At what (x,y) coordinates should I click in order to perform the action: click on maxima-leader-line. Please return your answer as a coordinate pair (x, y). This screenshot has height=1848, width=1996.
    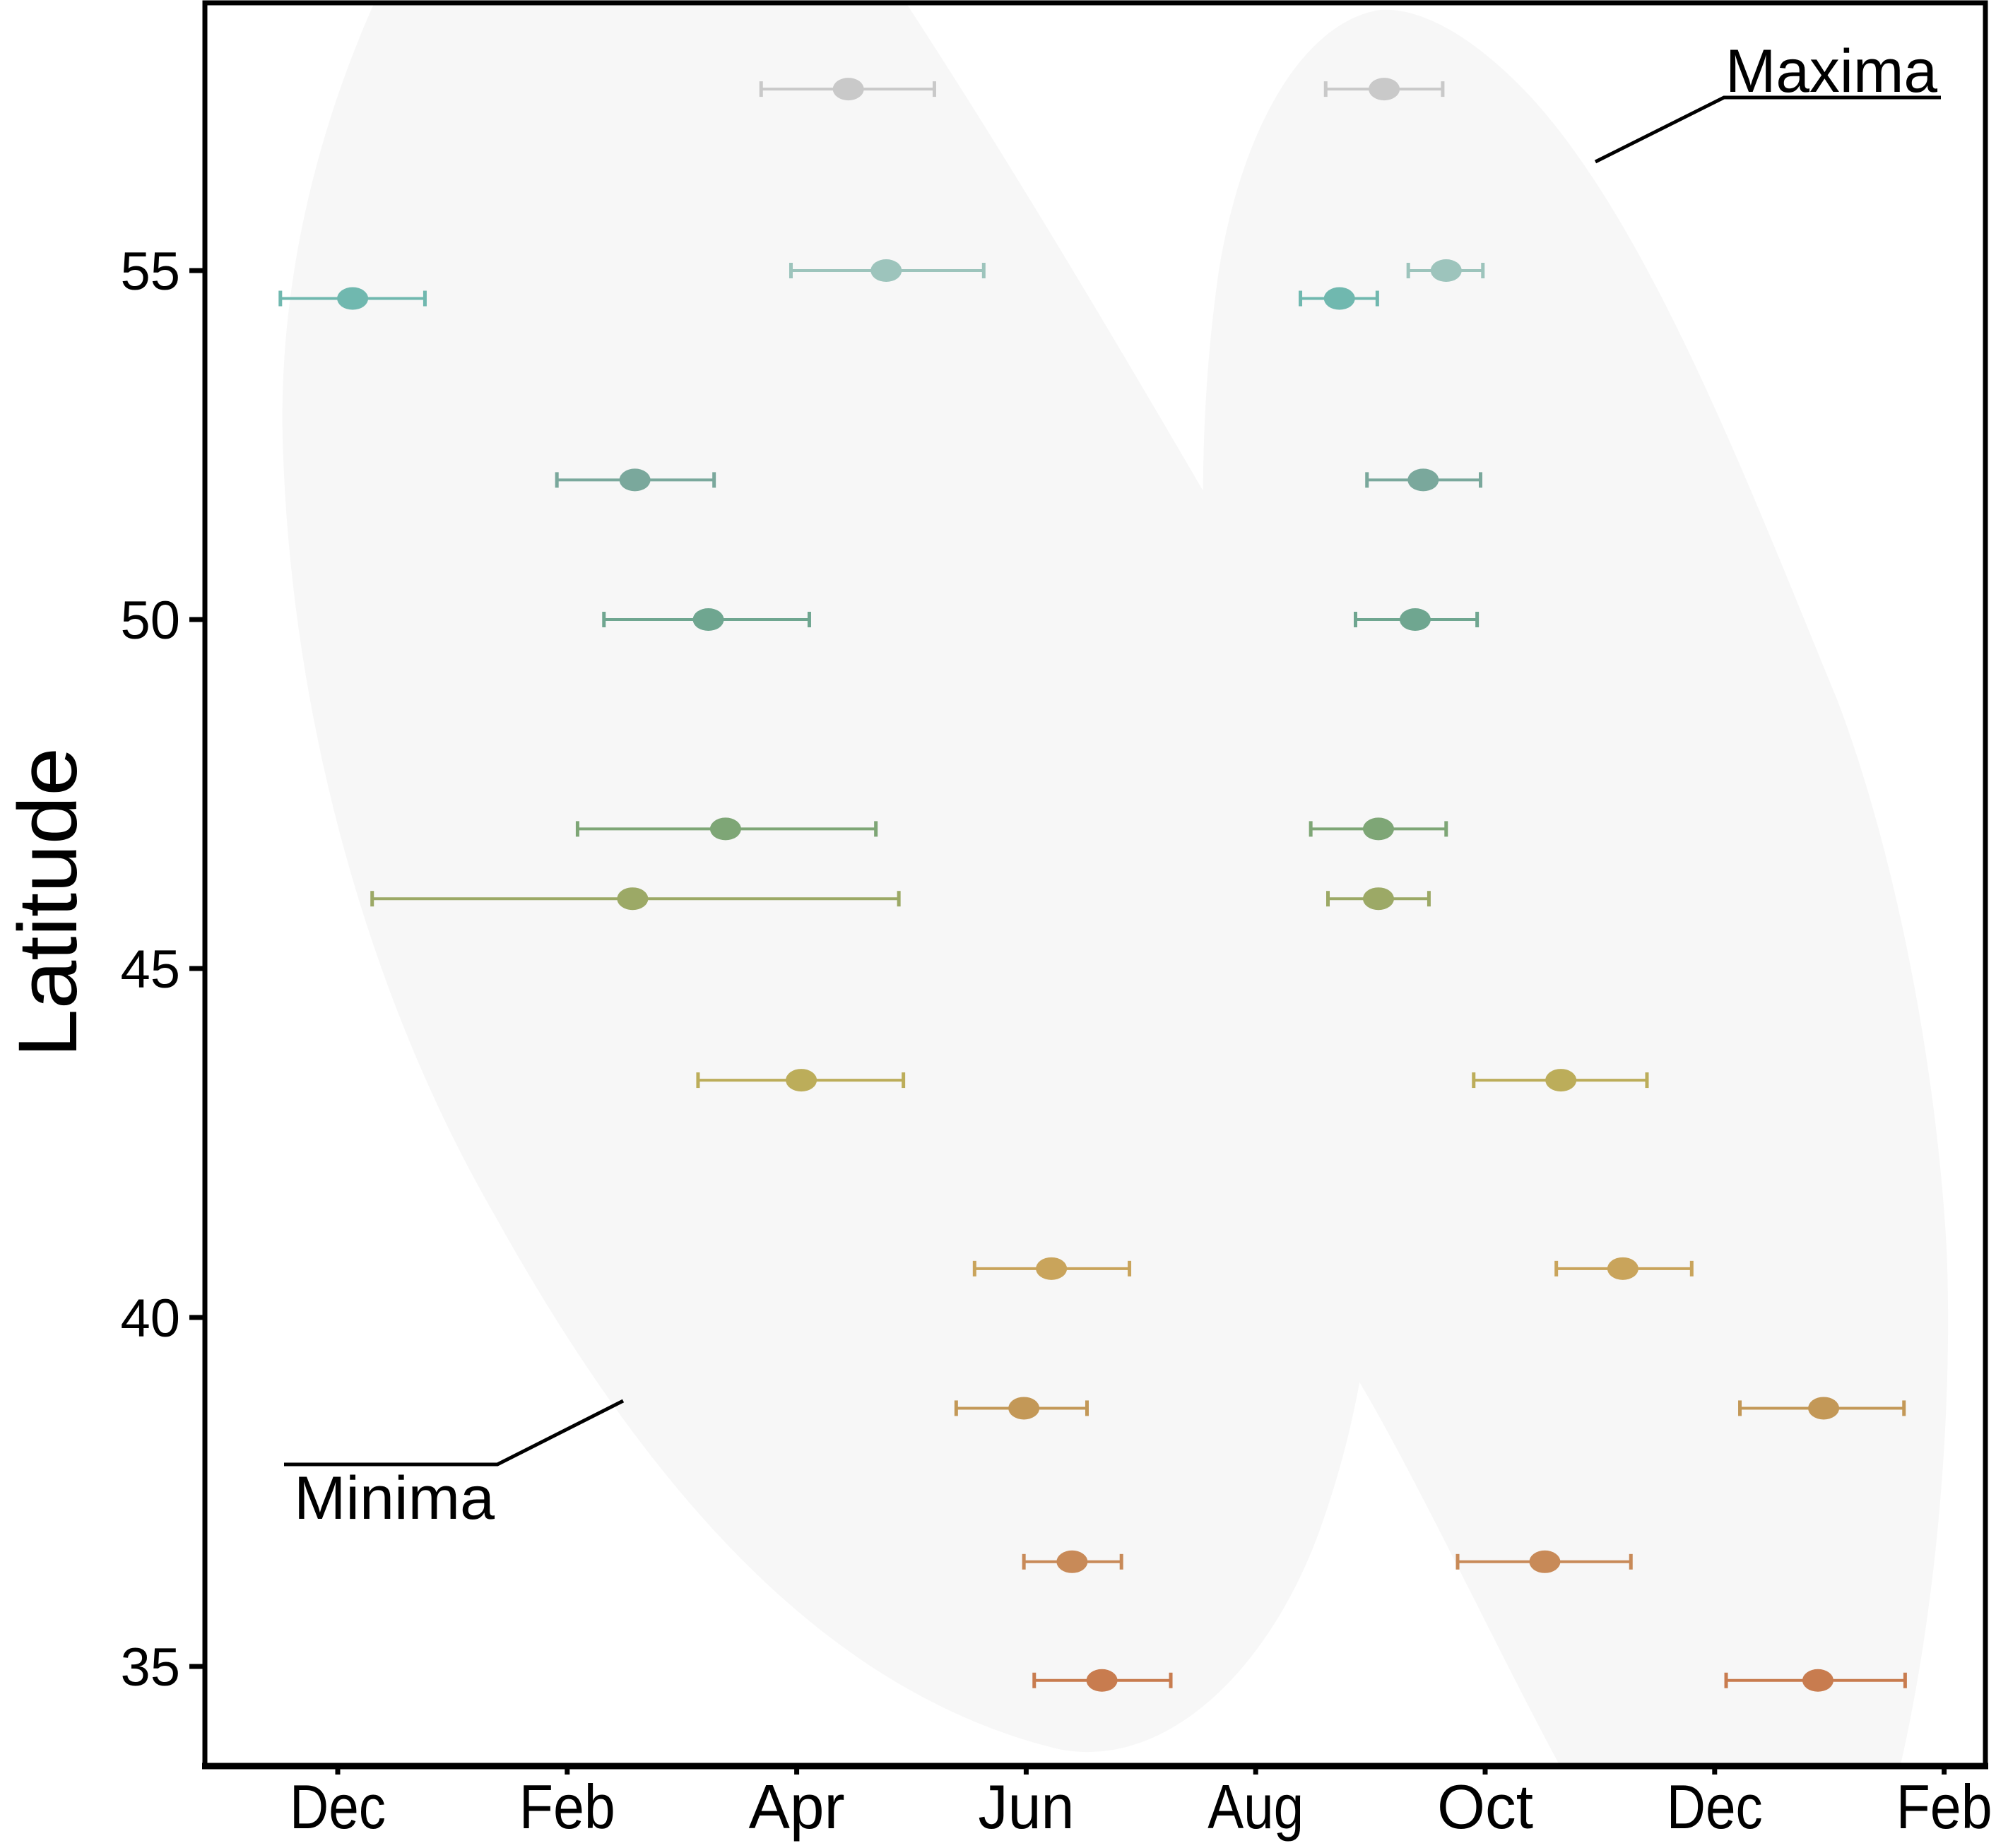
    Looking at the image, I should click on (1767, 129).